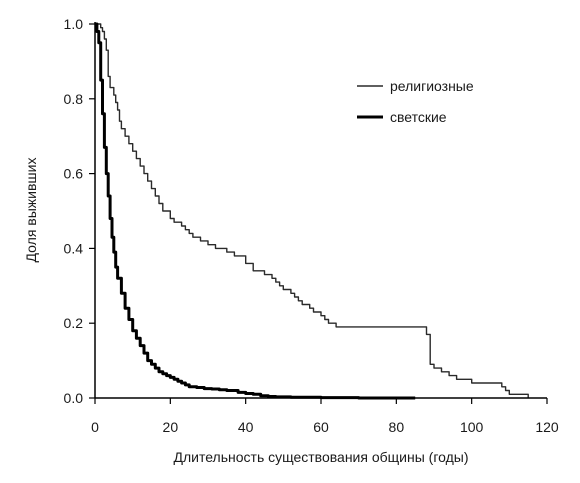 This screenshot has height=483, width=580. I want to click on x-tick-label: 100, so click(472, 427).